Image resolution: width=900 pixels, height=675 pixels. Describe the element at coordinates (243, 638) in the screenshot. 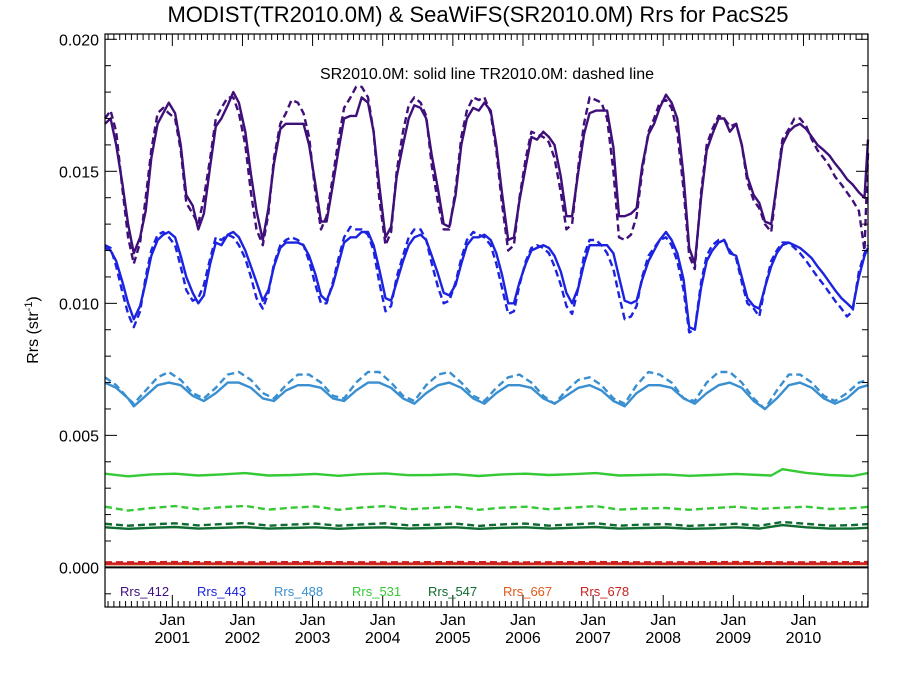

I see `x-tick-year-label: 2002` at that location.